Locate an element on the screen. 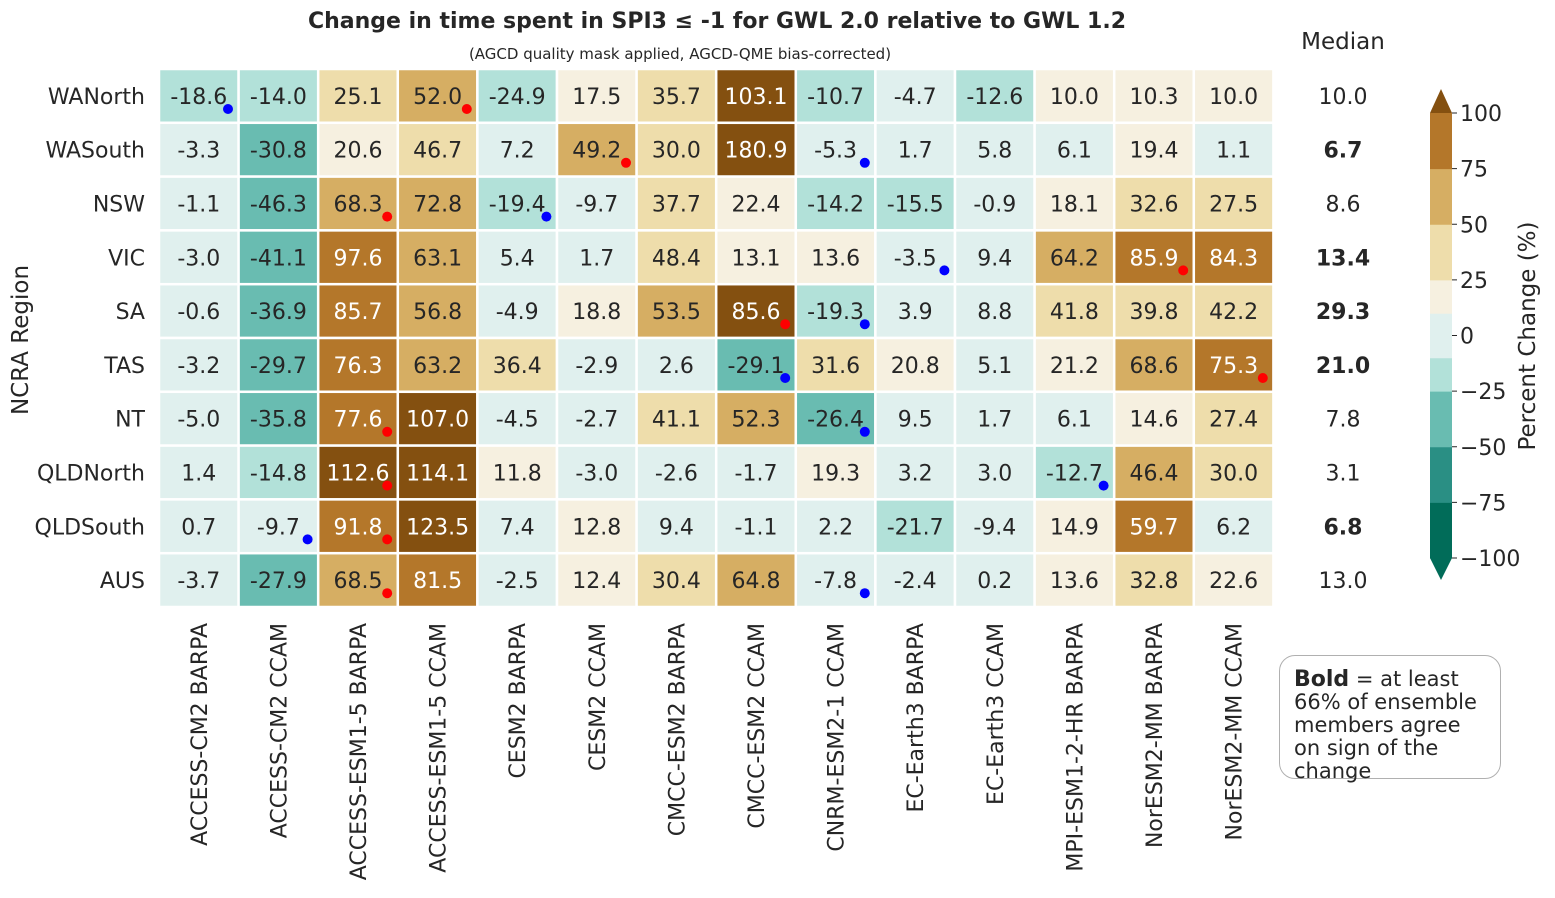  cell-value-label: 13.1 is located at coordinates (756, 258).